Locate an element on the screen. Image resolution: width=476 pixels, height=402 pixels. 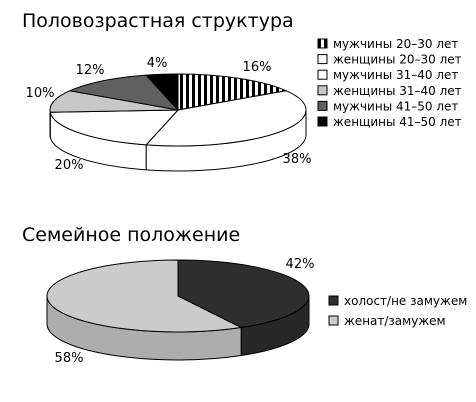
legend-label: мужчины 31–40 лет is located at coordinates (395, 75).